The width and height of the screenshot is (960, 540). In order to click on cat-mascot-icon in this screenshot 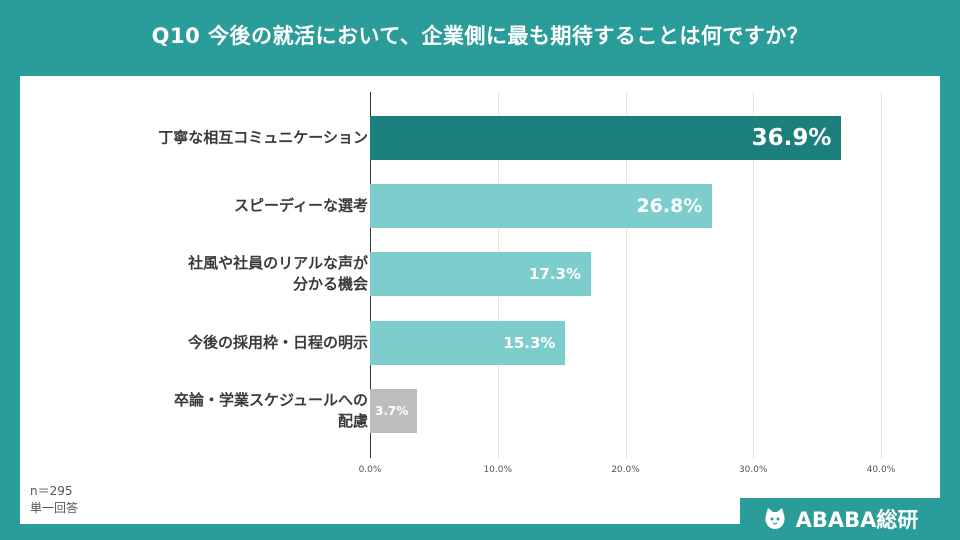, I will do `click(775, 518)`.